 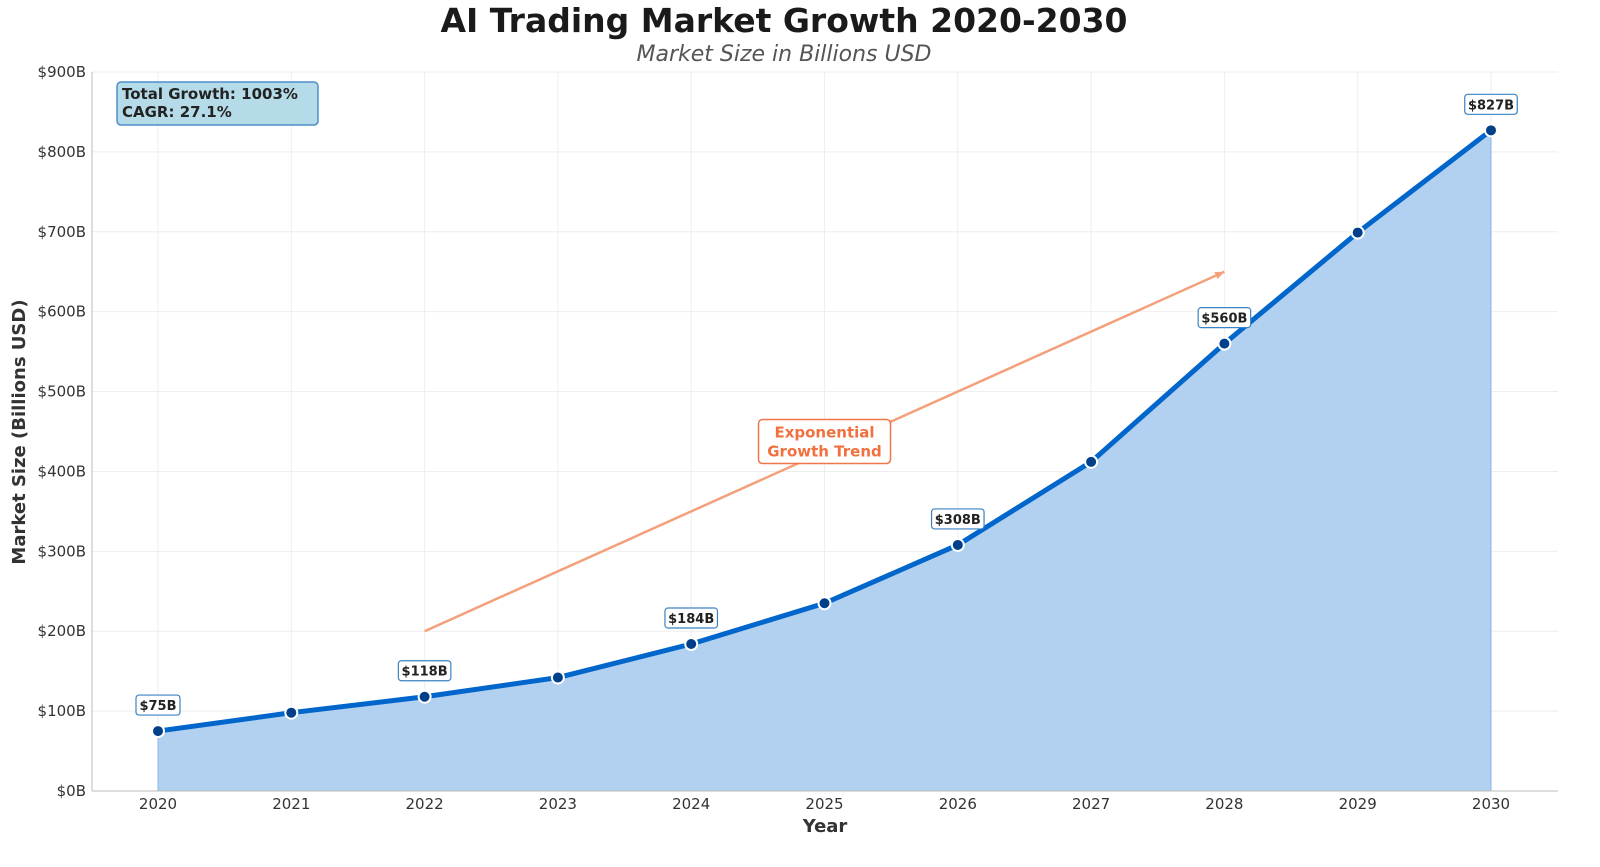 What do you see at coordinates (291, 804) in the screenshot?
I see `x-tick-label: 2021` at bounding box center [291, 804].